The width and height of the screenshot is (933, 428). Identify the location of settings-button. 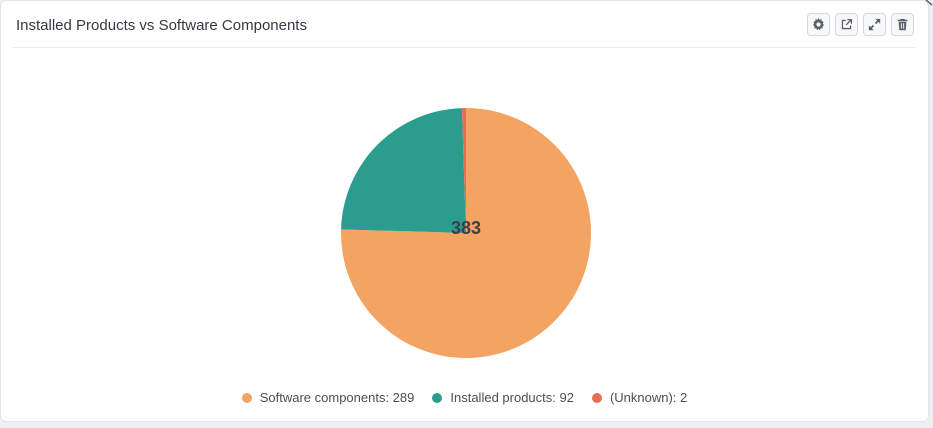
(818, 24).